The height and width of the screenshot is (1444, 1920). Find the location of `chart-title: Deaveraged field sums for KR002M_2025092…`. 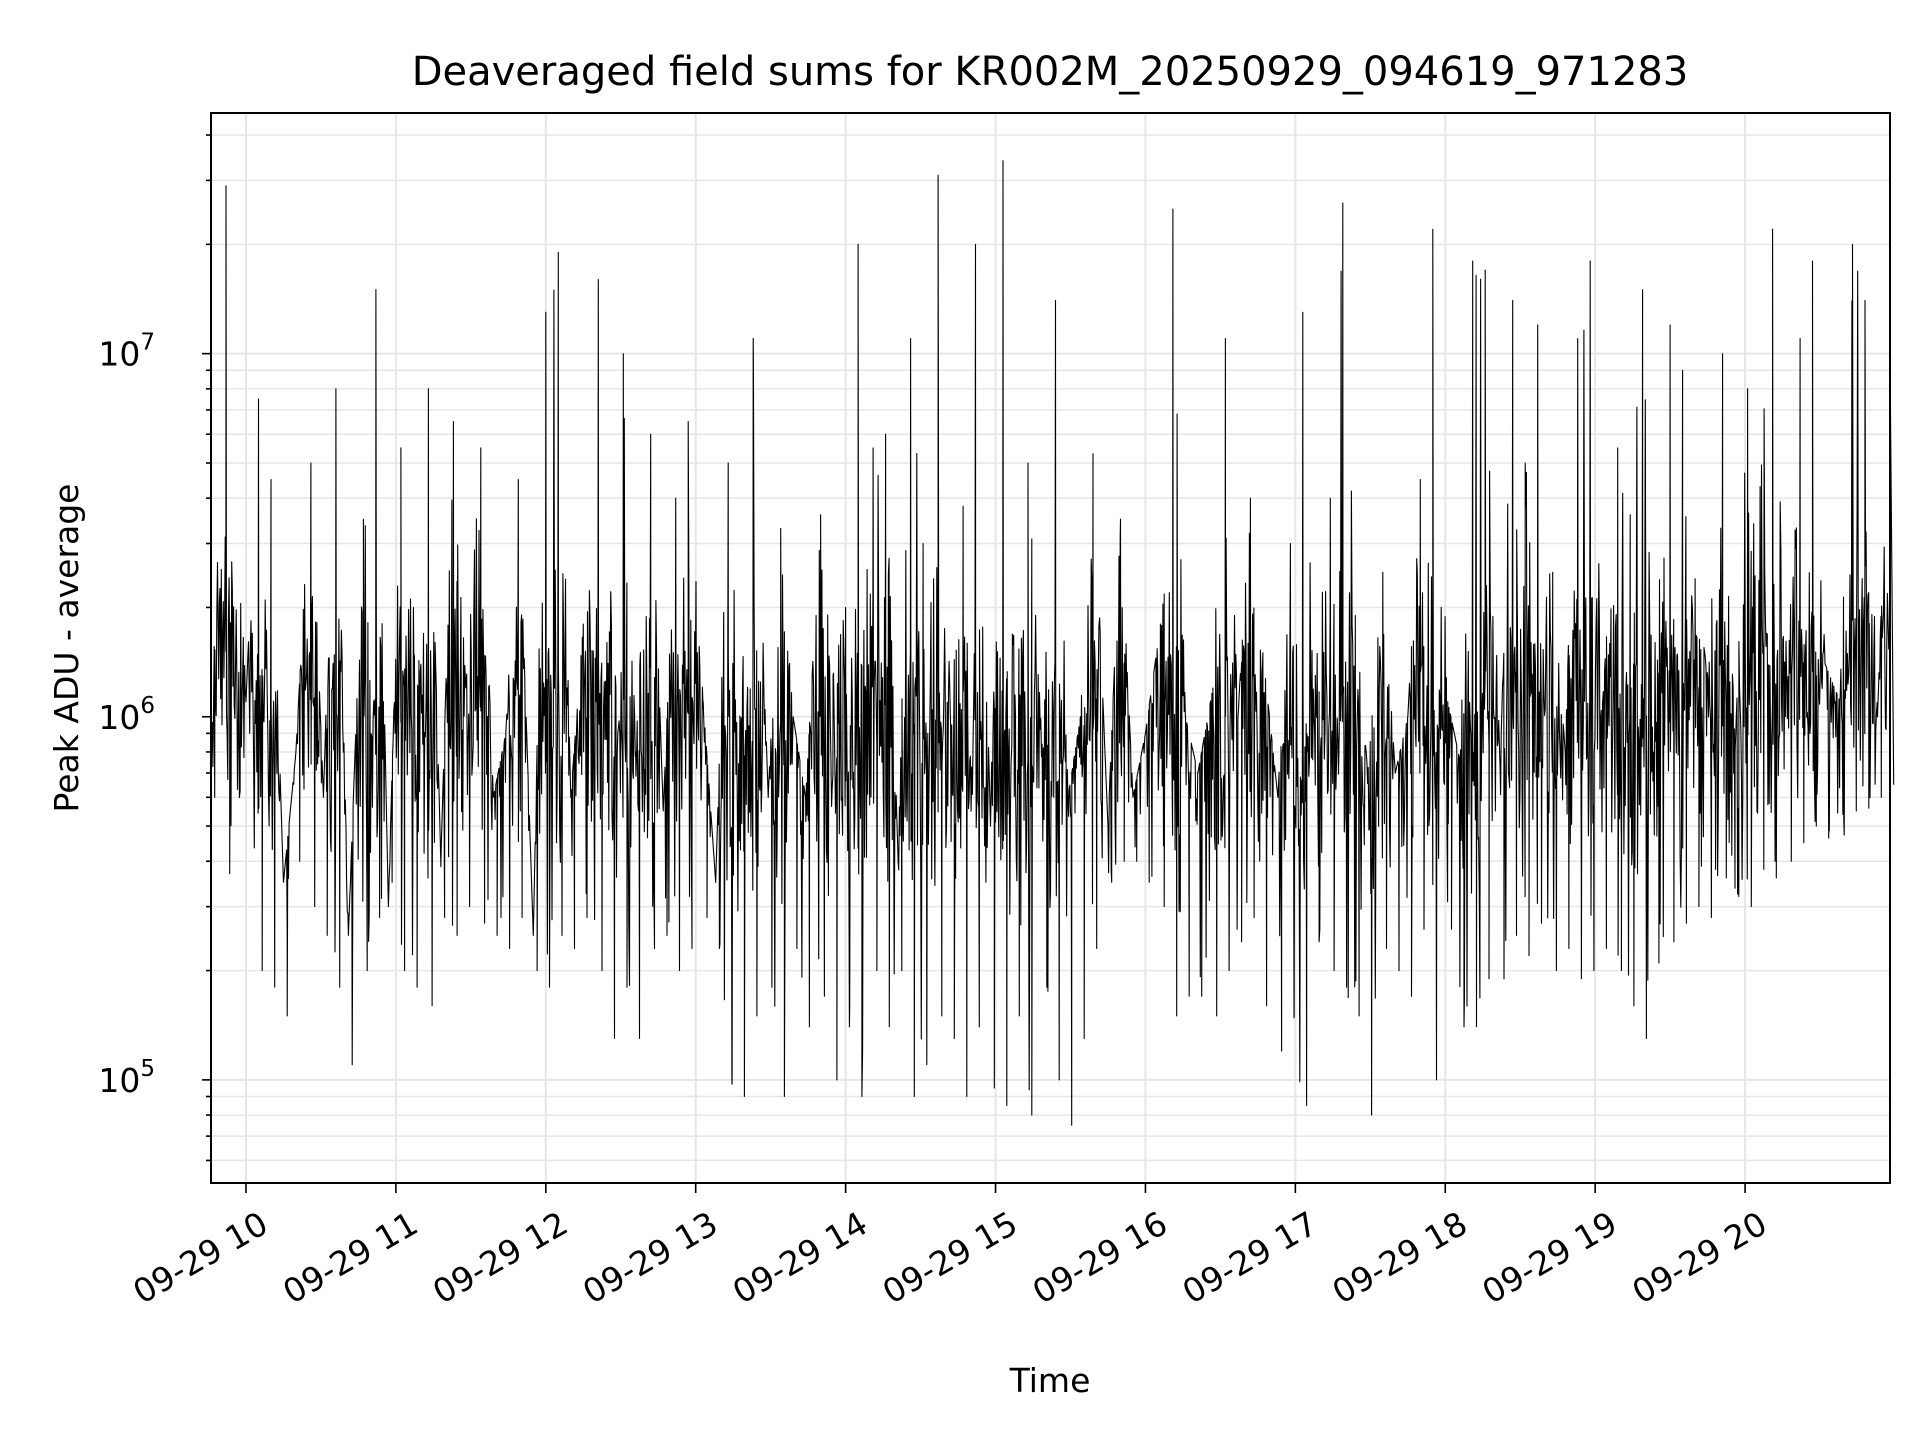

chart-title: Deaveraged field sums for KR002M_2025092… is located at coordinates (1050, 72).